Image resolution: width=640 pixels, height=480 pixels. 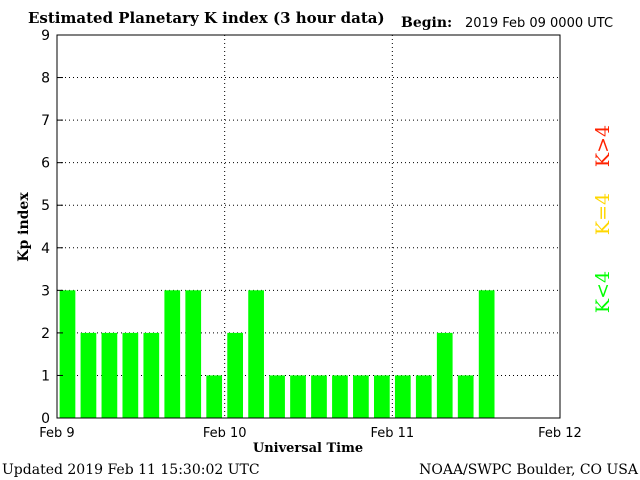 What do you see at coordinates (56, 433) in the screenshot?
I see `x-tick-label: Feb 9` at bounding box center [56, 433].